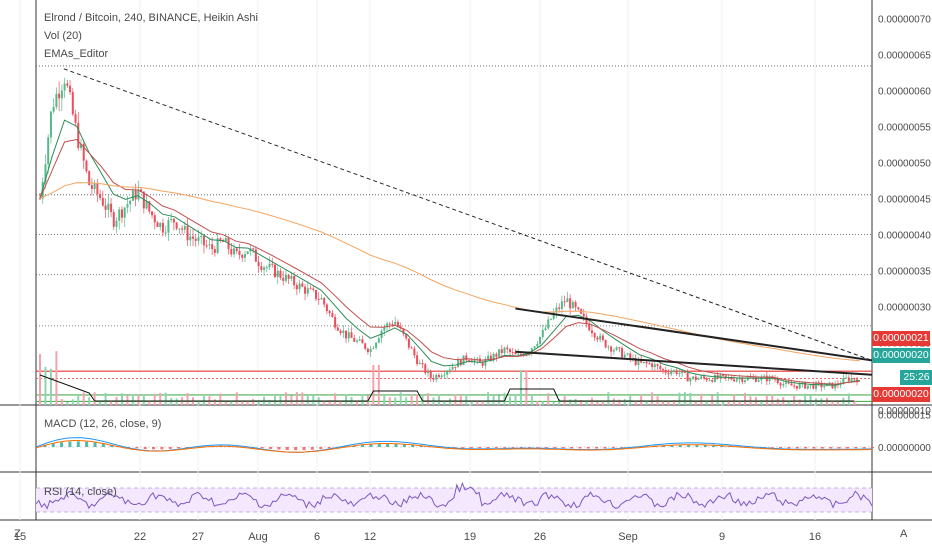  Describe the element at coordinates (815, 537) in the screenshot. I see `x-tick-label: 16` at that location.